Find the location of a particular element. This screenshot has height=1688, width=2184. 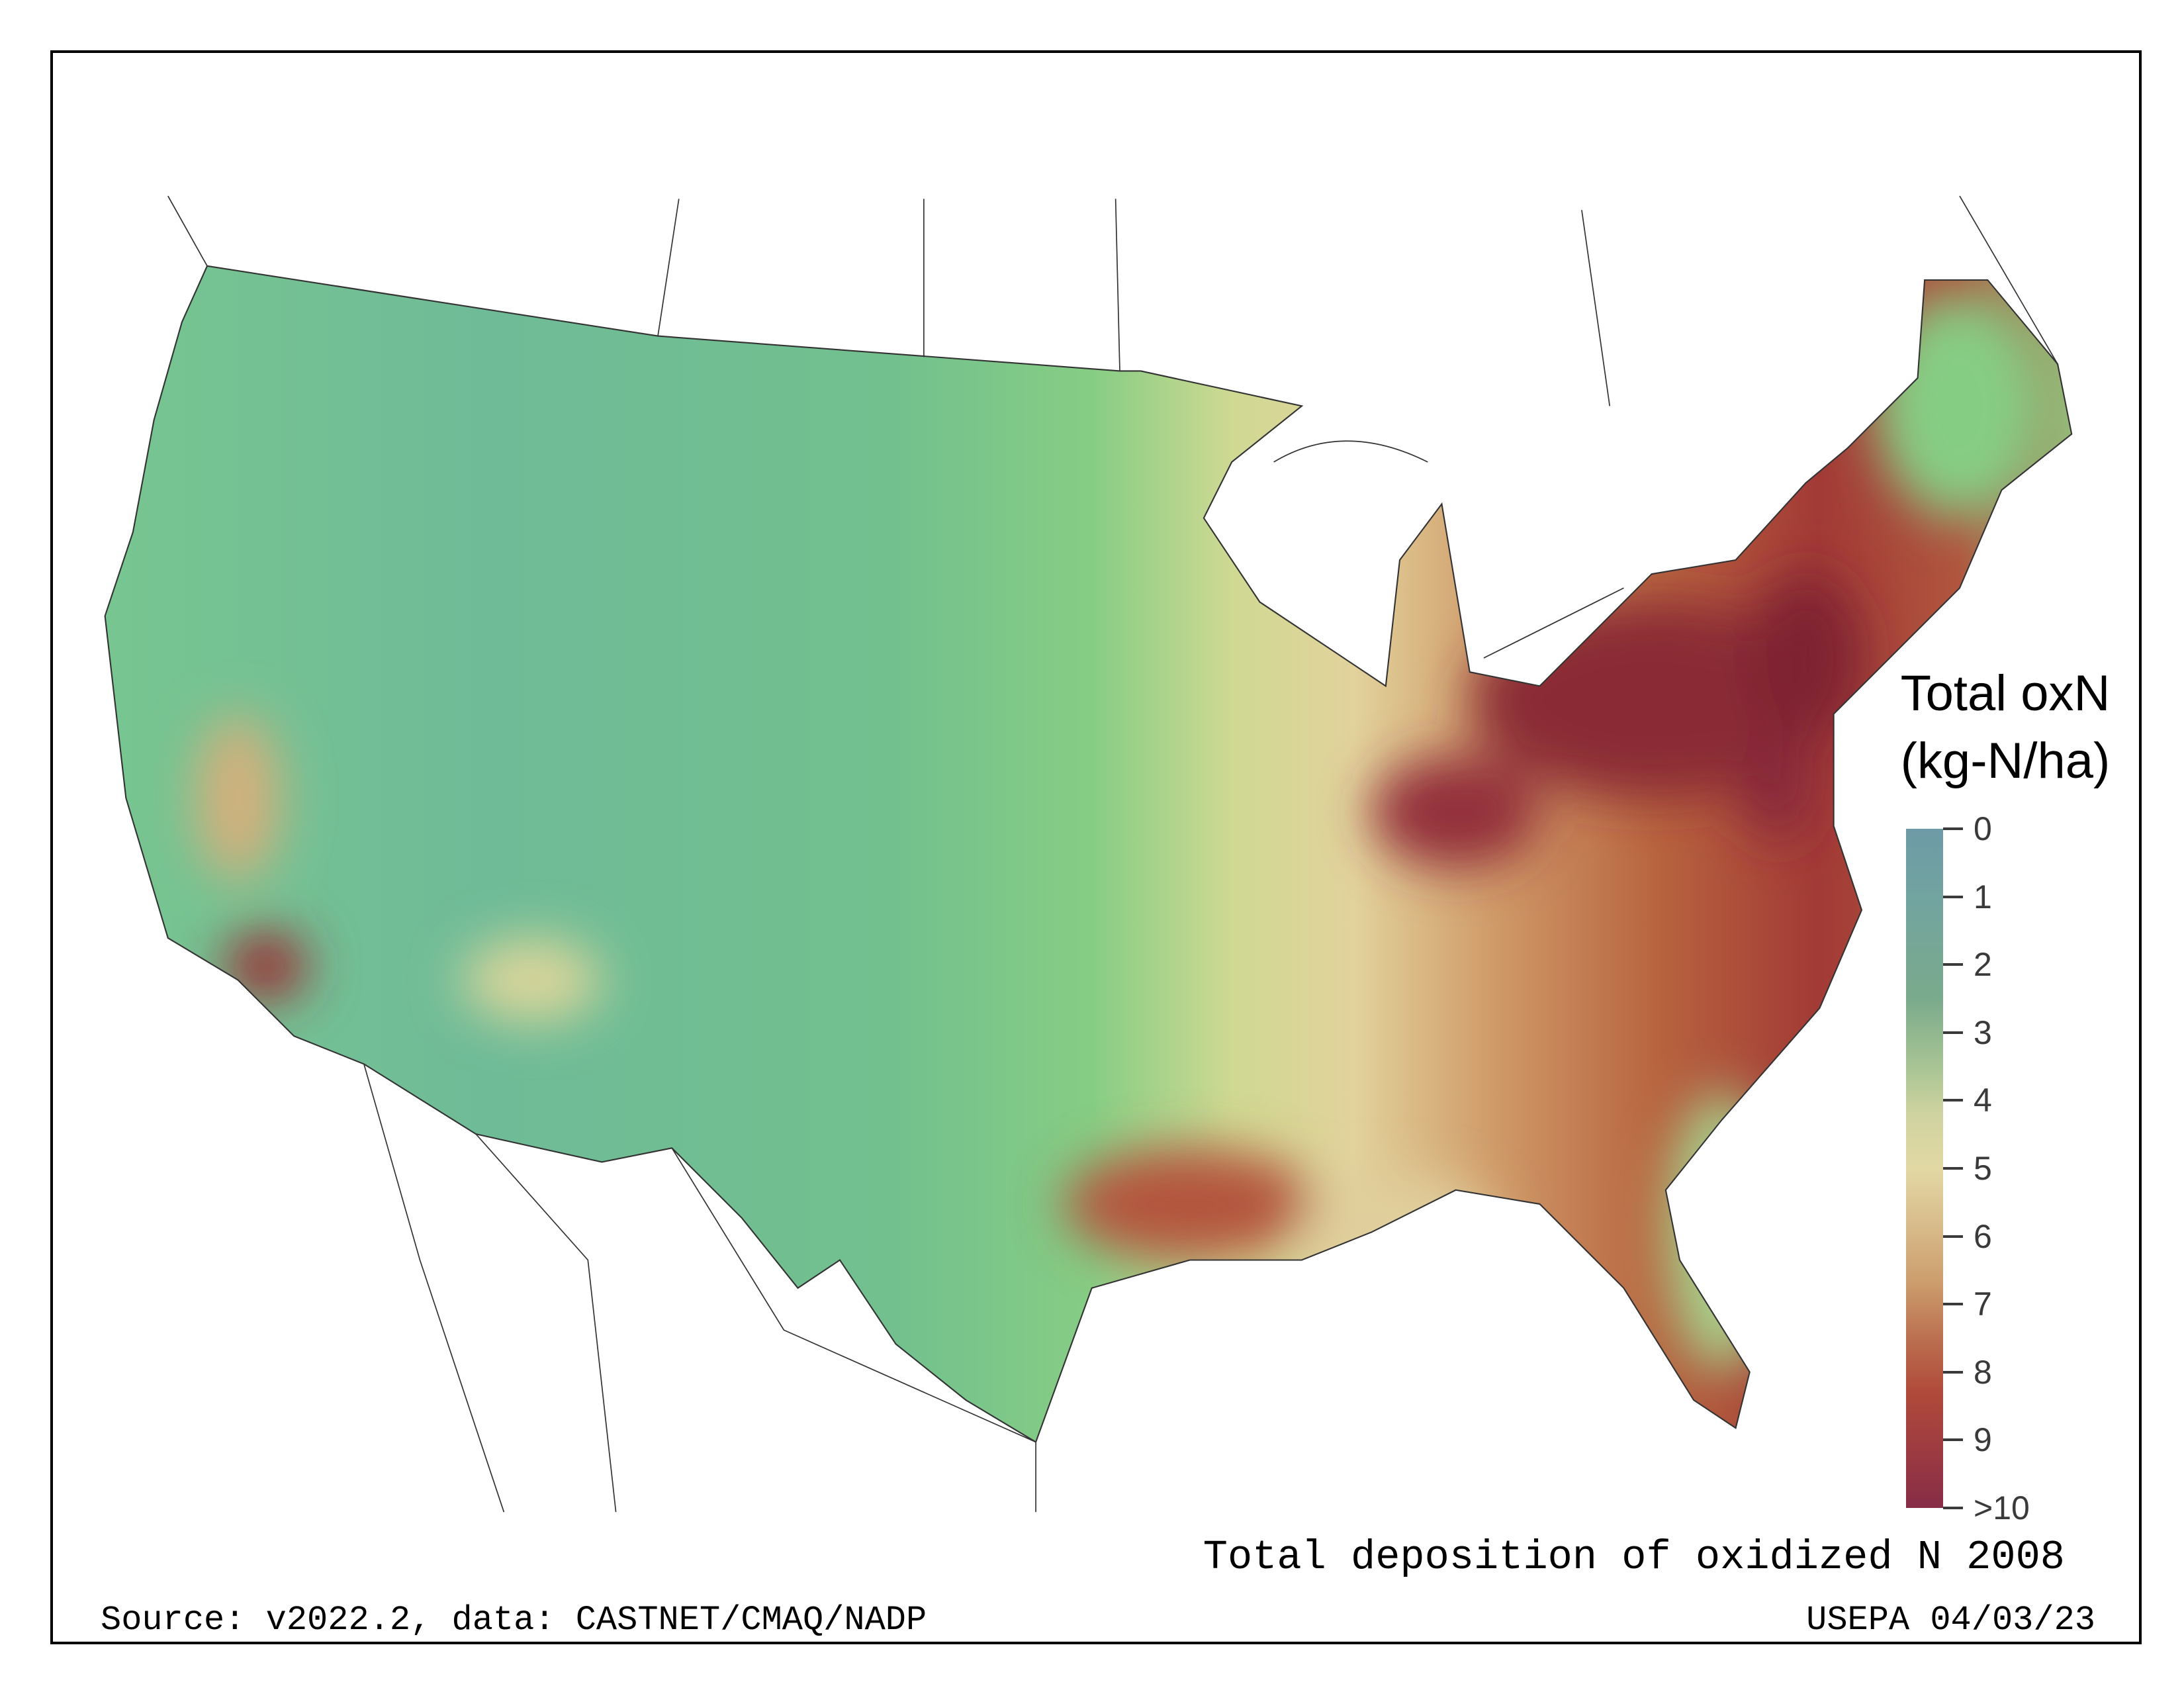

legend-tick-label: 9 is located at coordinates (1983, 1440).